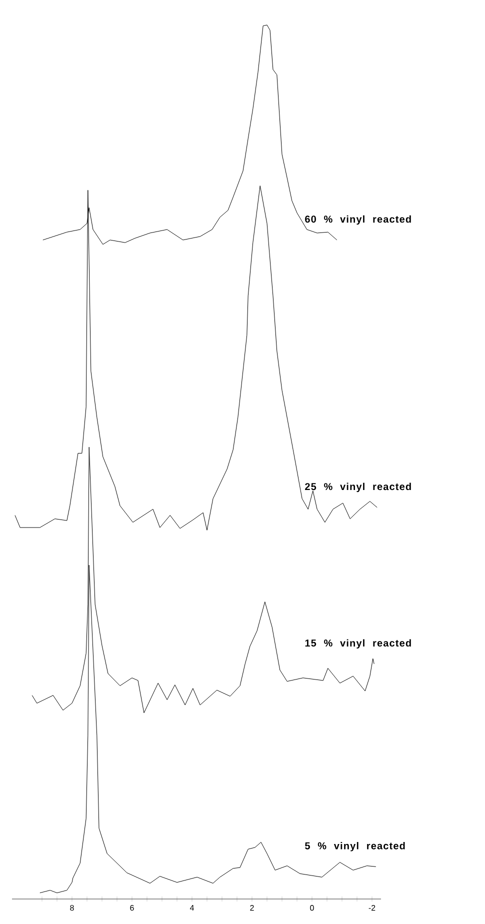 Image resolution: width=485 pixels, height=924 pixels. What do you see at coordinates (355, 847) in the screenshot?
I see `text: 5 % vinyl reacted` at bounding box center [355, 847].